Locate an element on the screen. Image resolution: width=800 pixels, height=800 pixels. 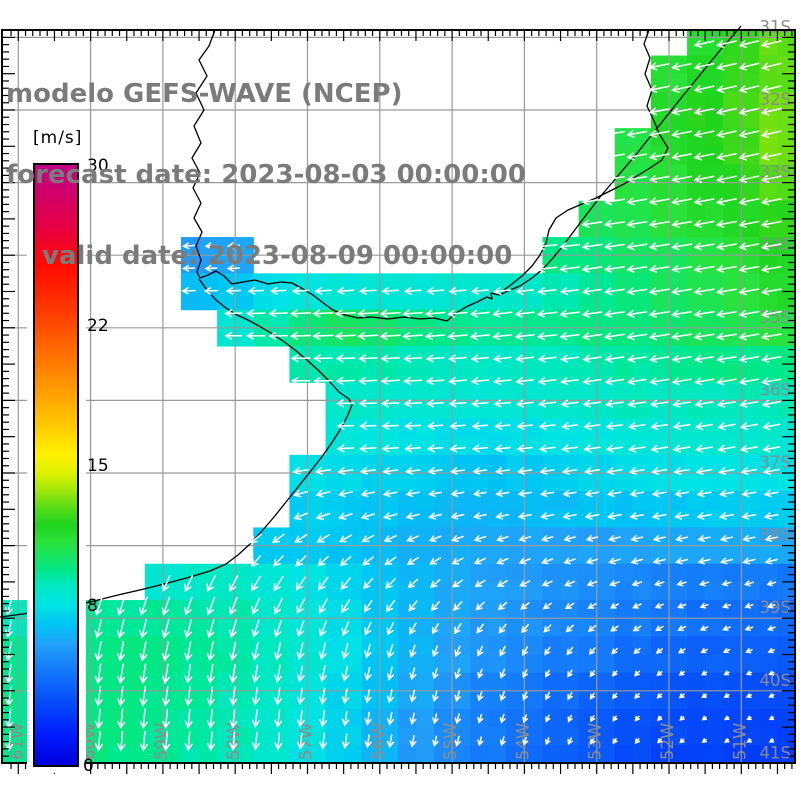
lat-label-32S: 32S is located at coordinates (775, 99).